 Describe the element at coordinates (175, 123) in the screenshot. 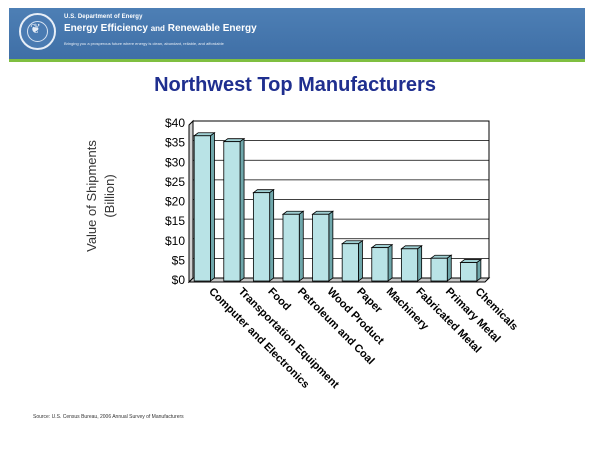

I see `y-tick-label: $40` at that location.